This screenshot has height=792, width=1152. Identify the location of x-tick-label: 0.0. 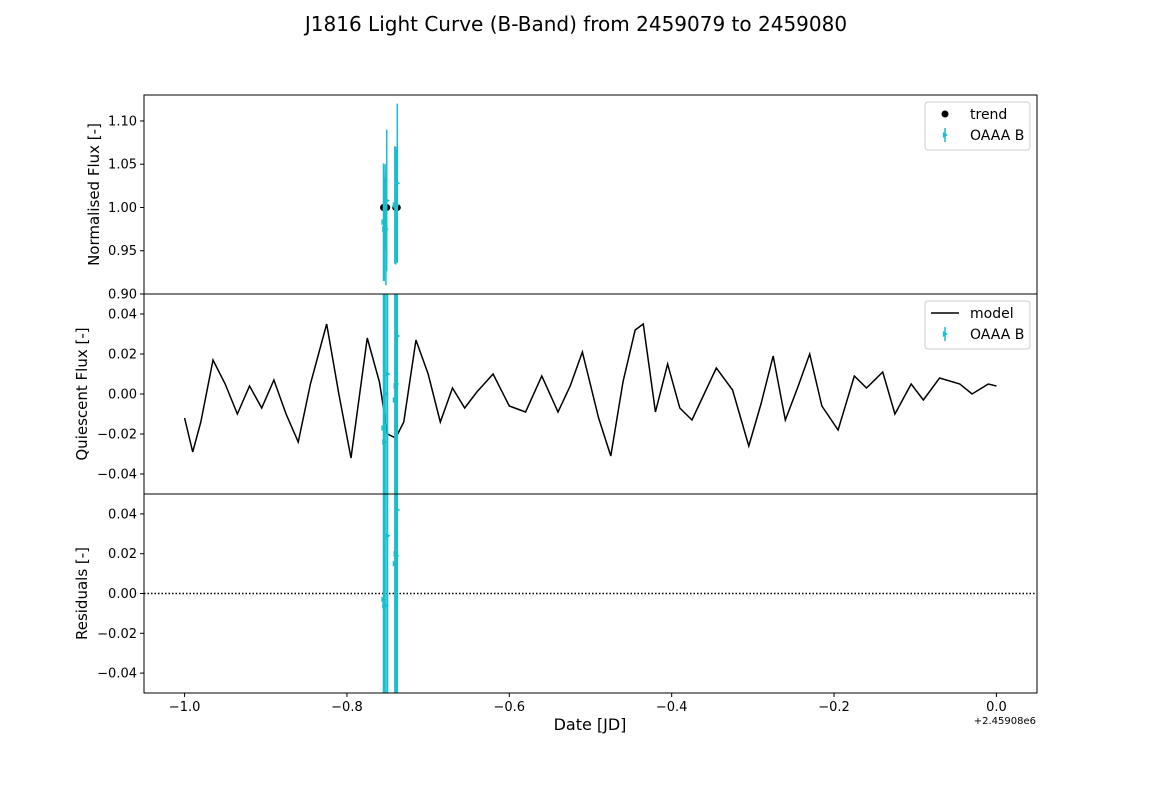
(996, 707).